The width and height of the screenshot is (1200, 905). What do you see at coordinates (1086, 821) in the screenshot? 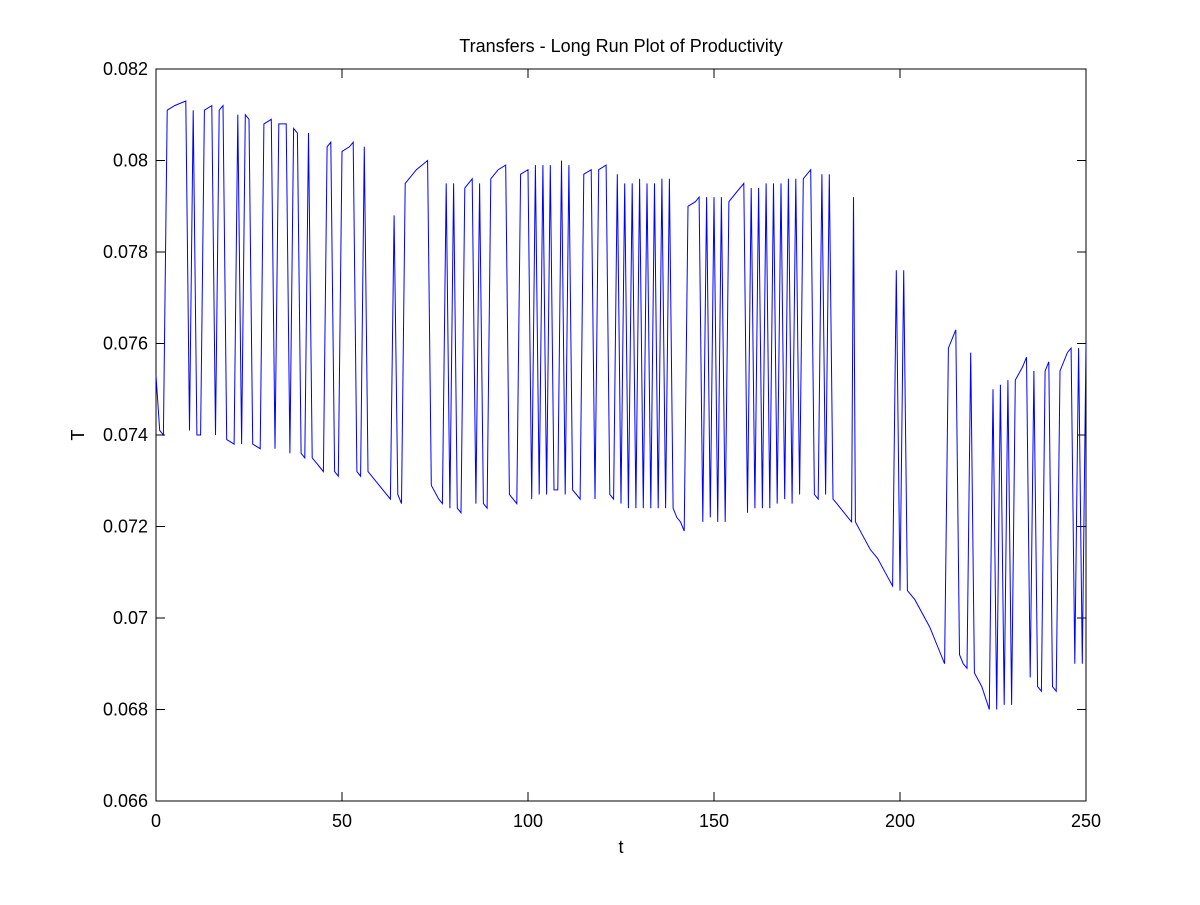
I see `x-tick-label: 250` at bounding box center [1086, 821].